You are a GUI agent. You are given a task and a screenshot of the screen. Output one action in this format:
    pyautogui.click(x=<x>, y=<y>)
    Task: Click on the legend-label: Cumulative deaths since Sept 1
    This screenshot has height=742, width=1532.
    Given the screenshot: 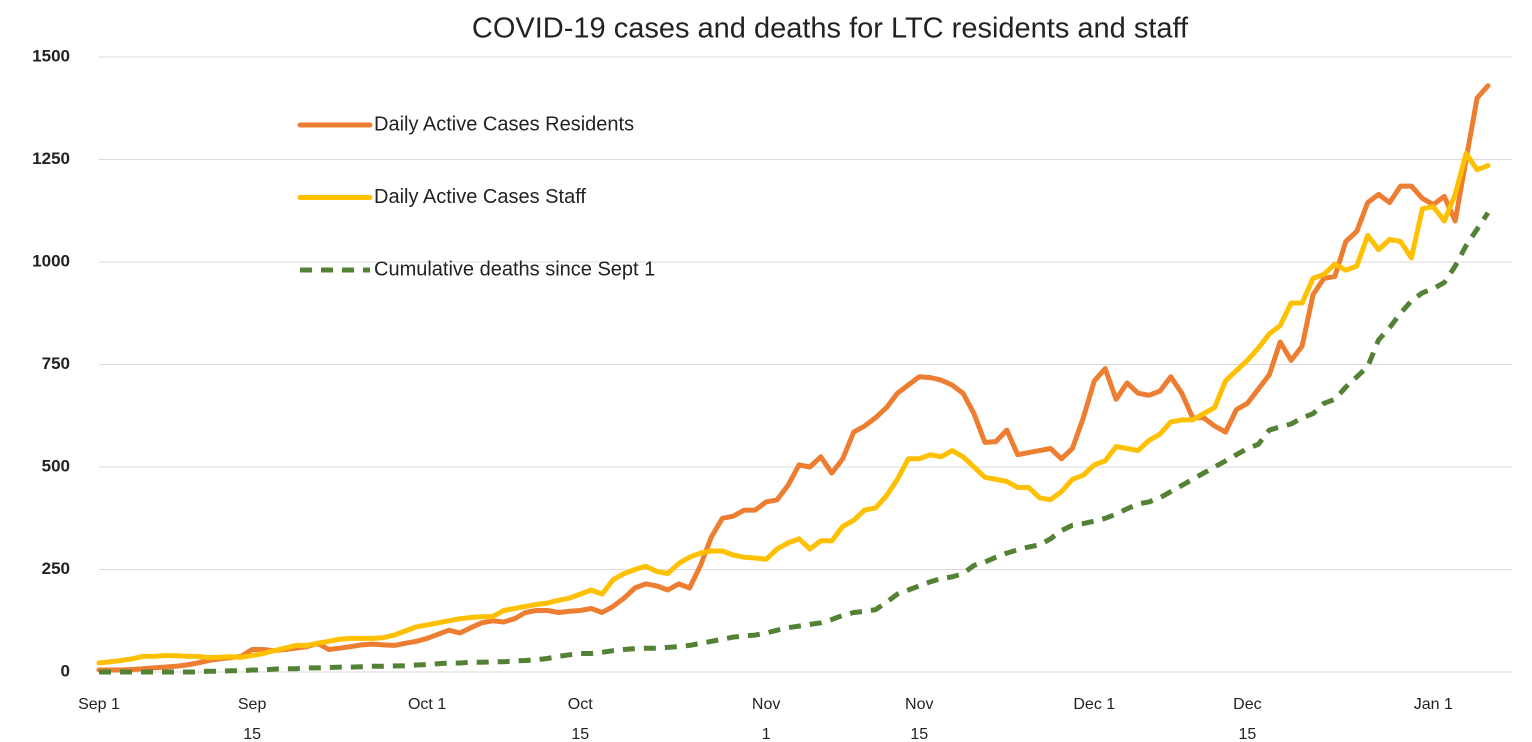 What is the action you would take?
    pyautogui.click(x=514, y=269)
    